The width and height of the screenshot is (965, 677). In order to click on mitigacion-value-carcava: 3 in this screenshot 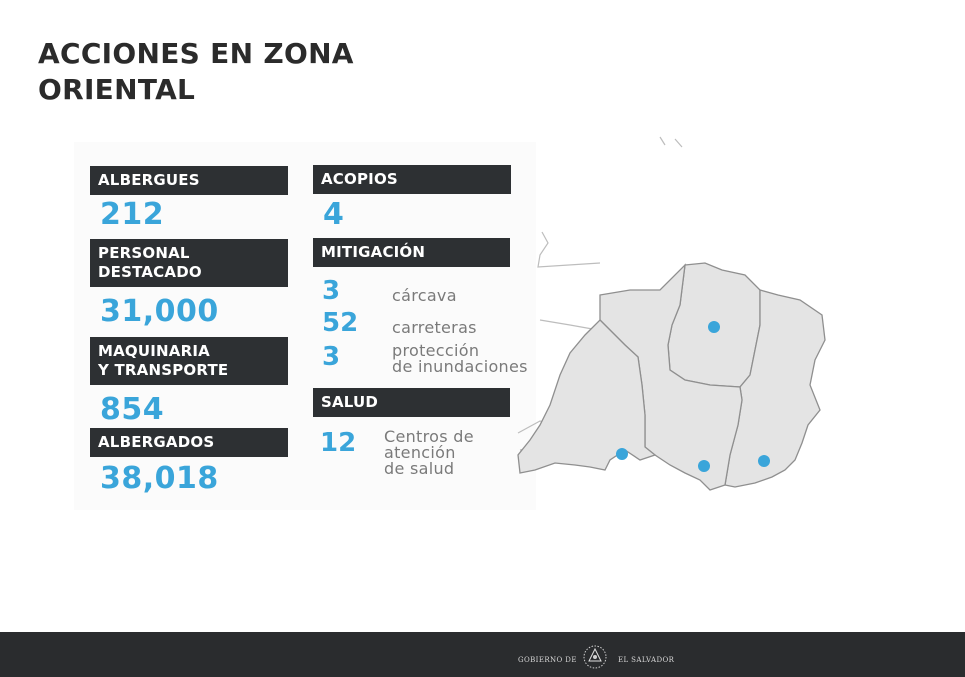, I will do `click(331, 291)`.